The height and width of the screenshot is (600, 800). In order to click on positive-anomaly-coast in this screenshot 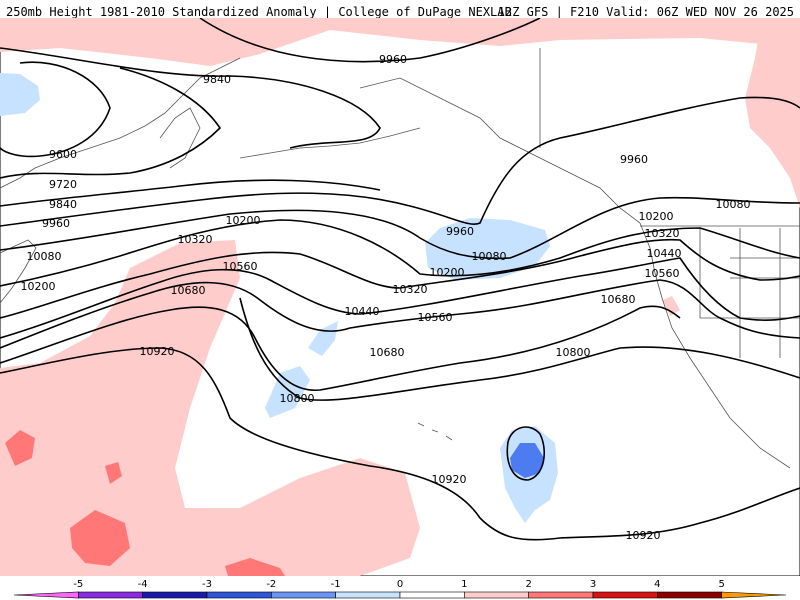, I will do `click(671, 306)`.